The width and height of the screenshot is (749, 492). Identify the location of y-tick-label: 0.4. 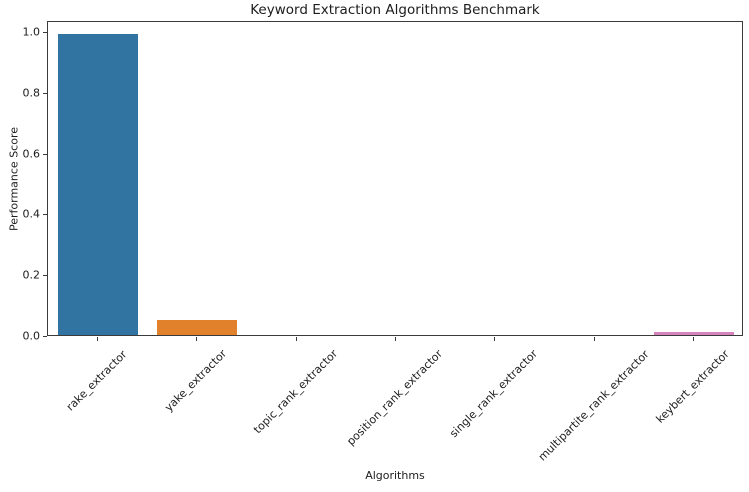
(31, 214).